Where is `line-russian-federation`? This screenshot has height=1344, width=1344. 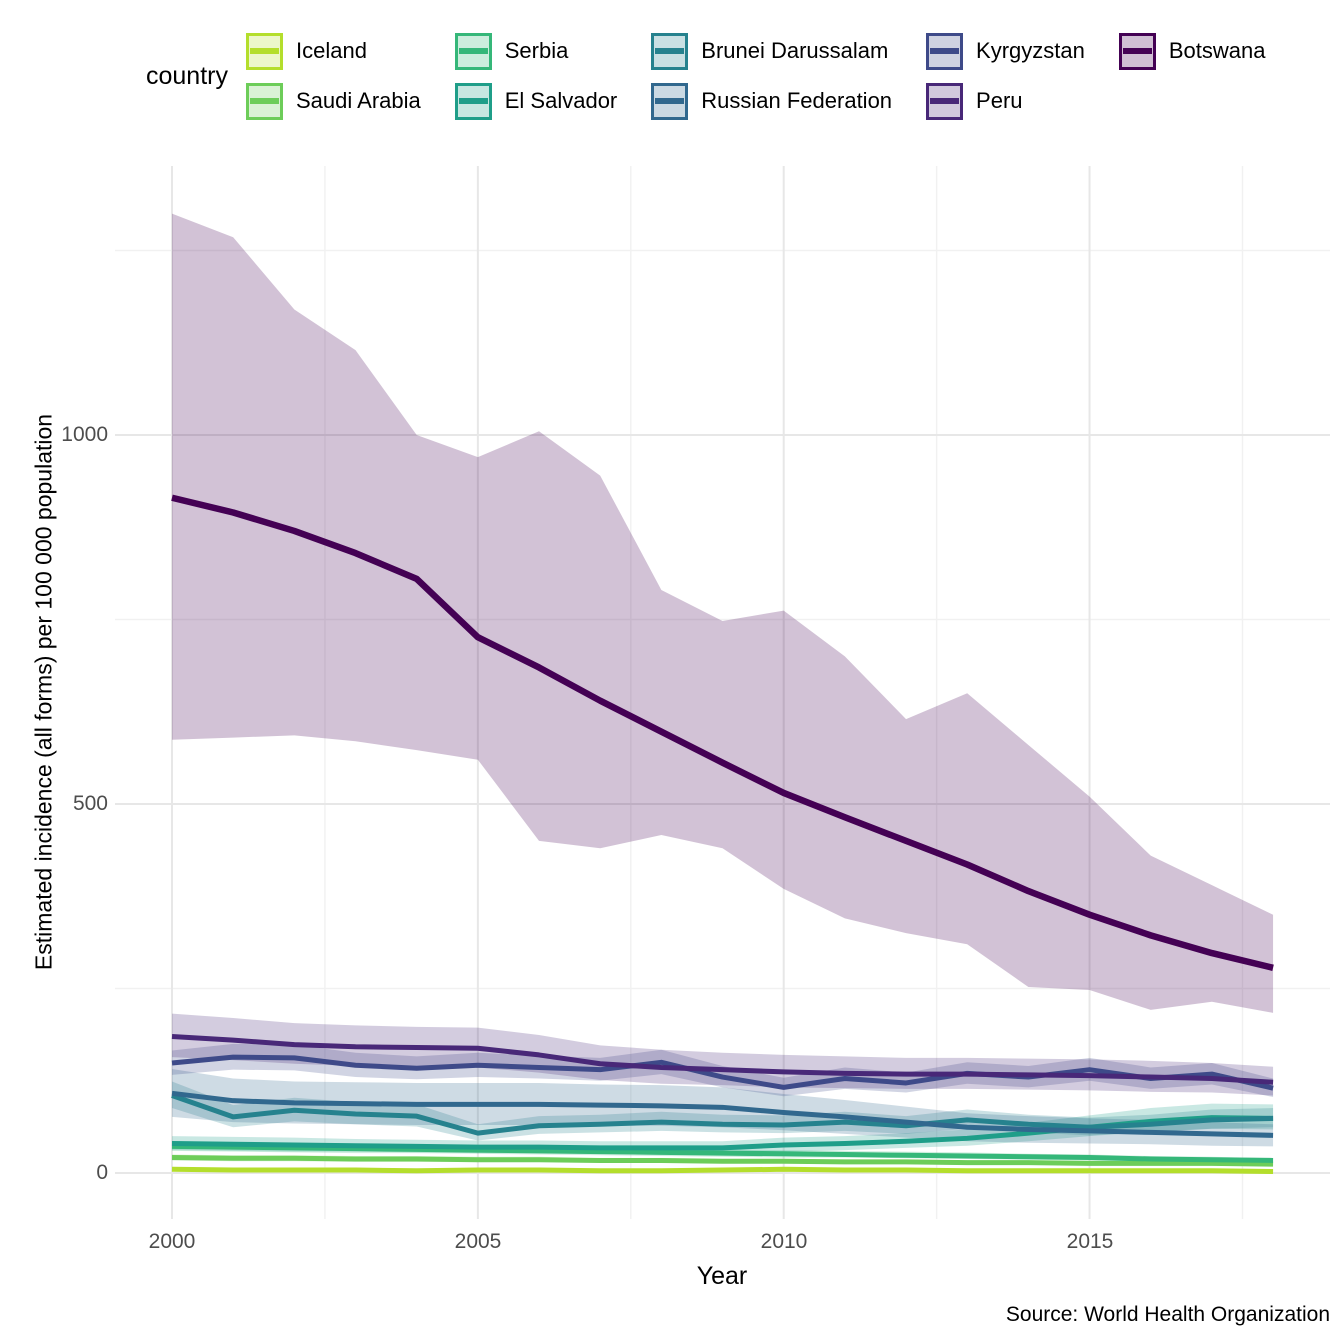
line-russian-federation is located at coordinates (722, 1114).